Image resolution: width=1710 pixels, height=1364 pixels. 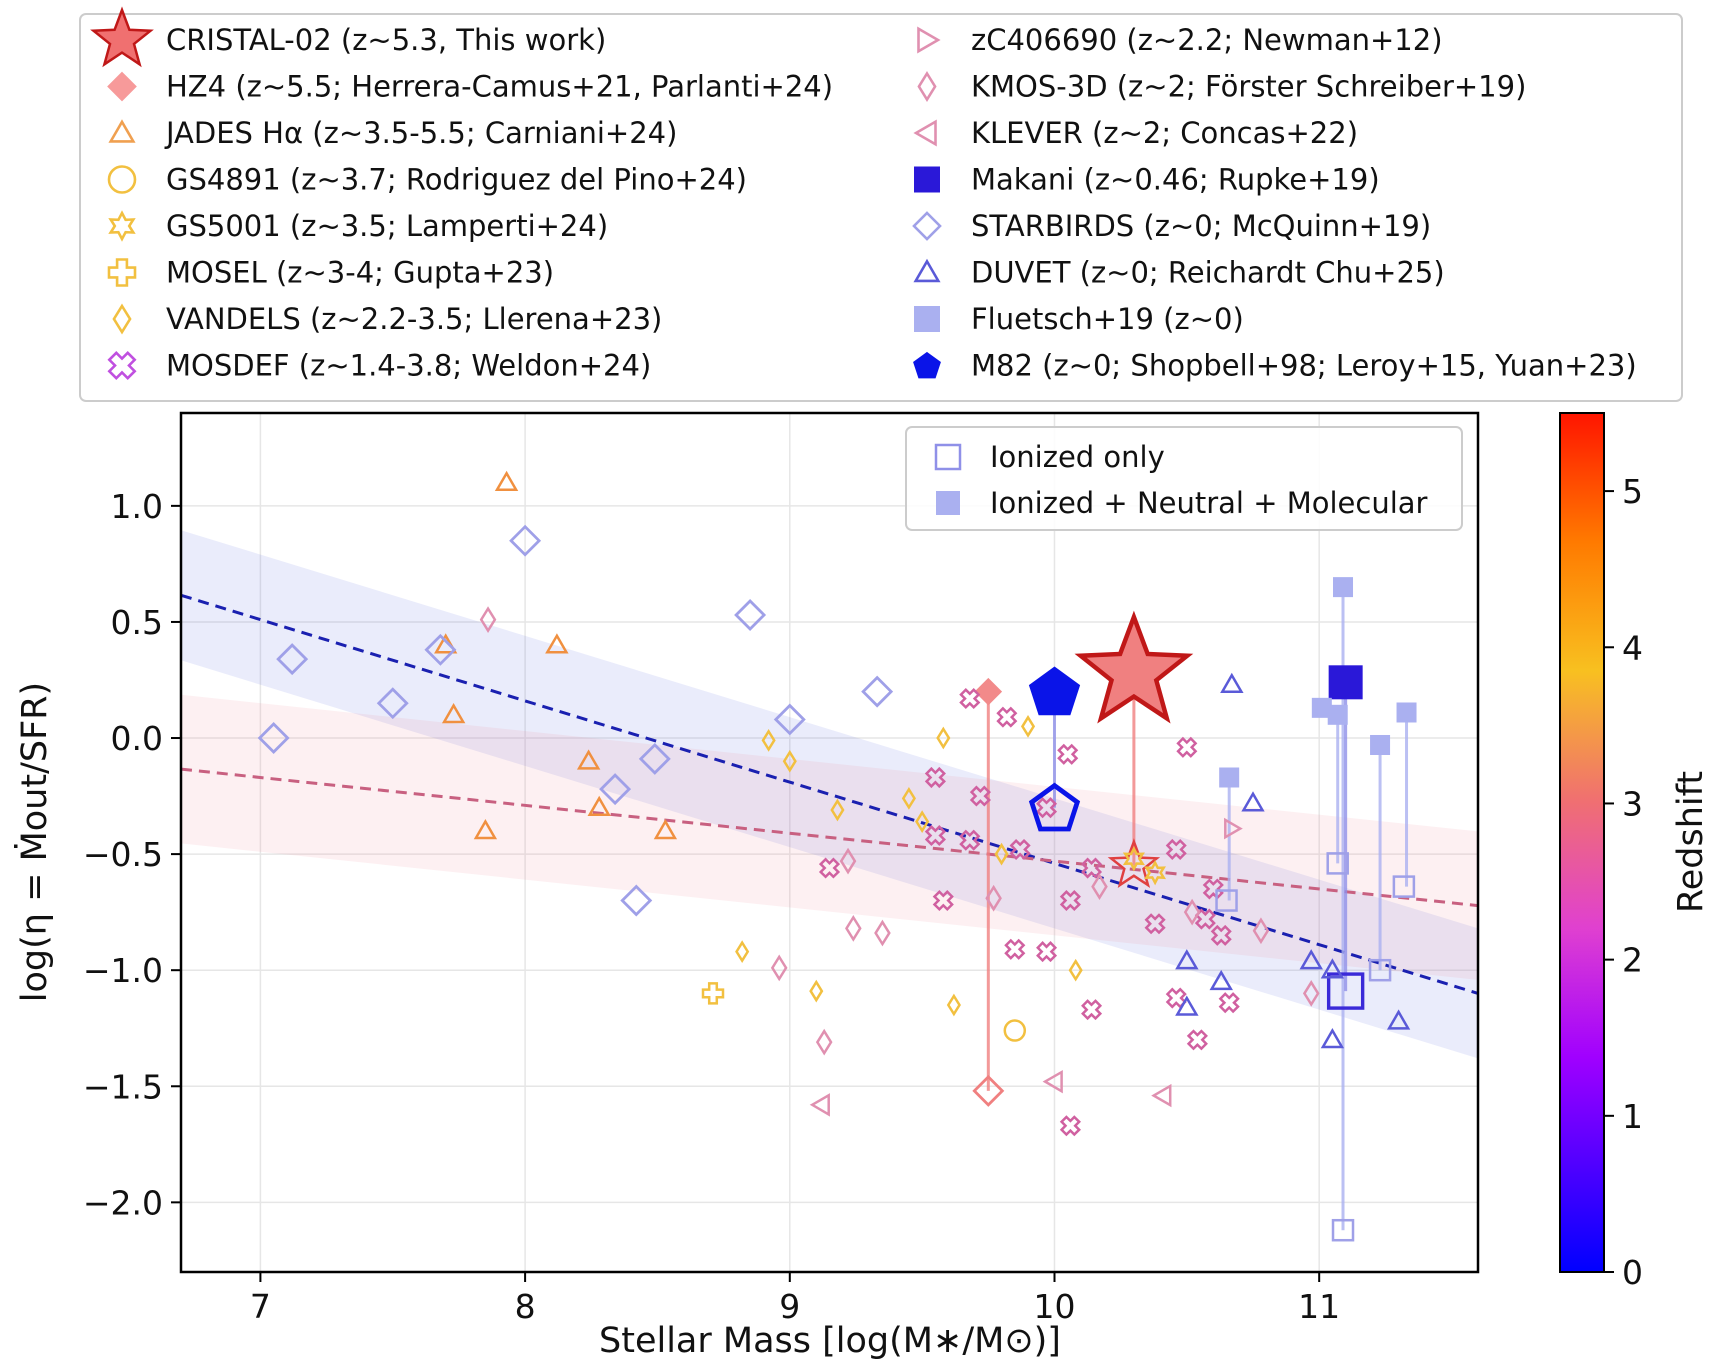 I want to click on legend-label: VANDELS (z~2.2-3.5; Llerena+23), so click(x=414, y=319).